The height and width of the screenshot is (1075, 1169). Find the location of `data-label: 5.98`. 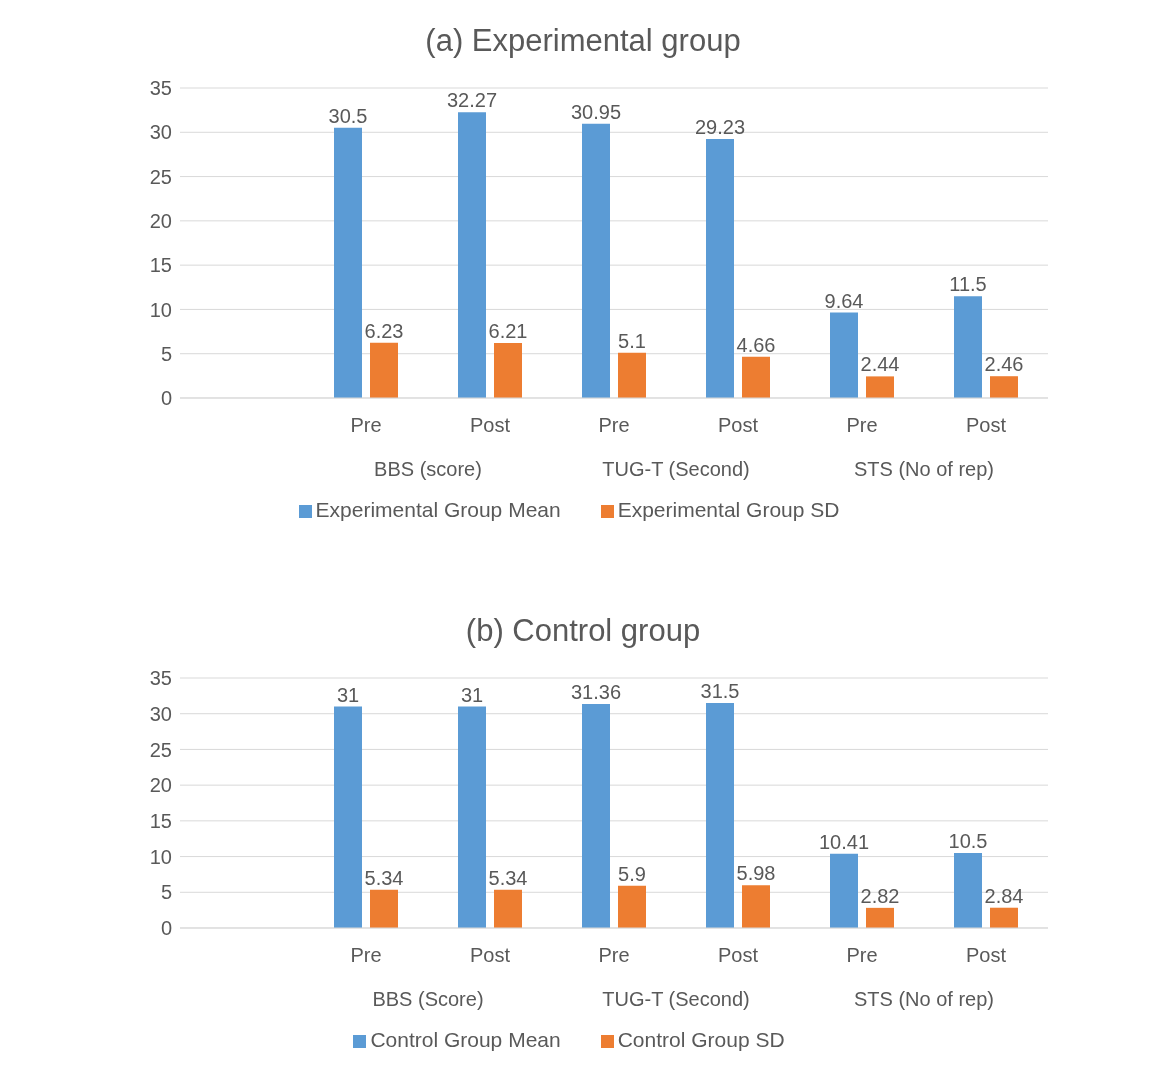

data-label: 5.98 is located at coordinates (756, 873).